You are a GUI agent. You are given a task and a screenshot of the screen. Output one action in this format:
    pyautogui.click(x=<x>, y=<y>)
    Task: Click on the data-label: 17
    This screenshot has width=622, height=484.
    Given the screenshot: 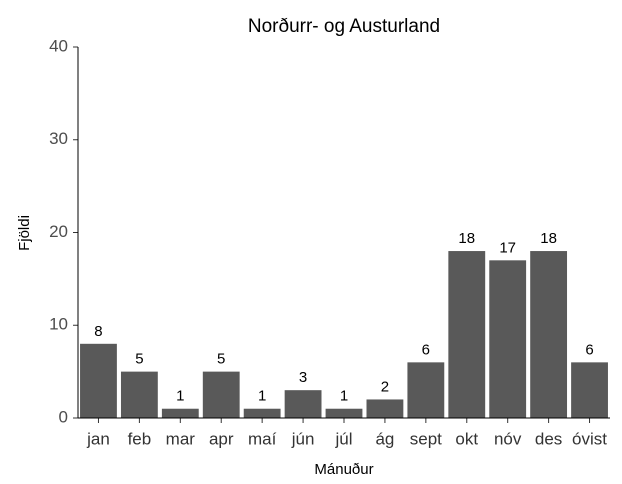 What is the action you would take?
    pyautogui.click(x=507, y=247)
    